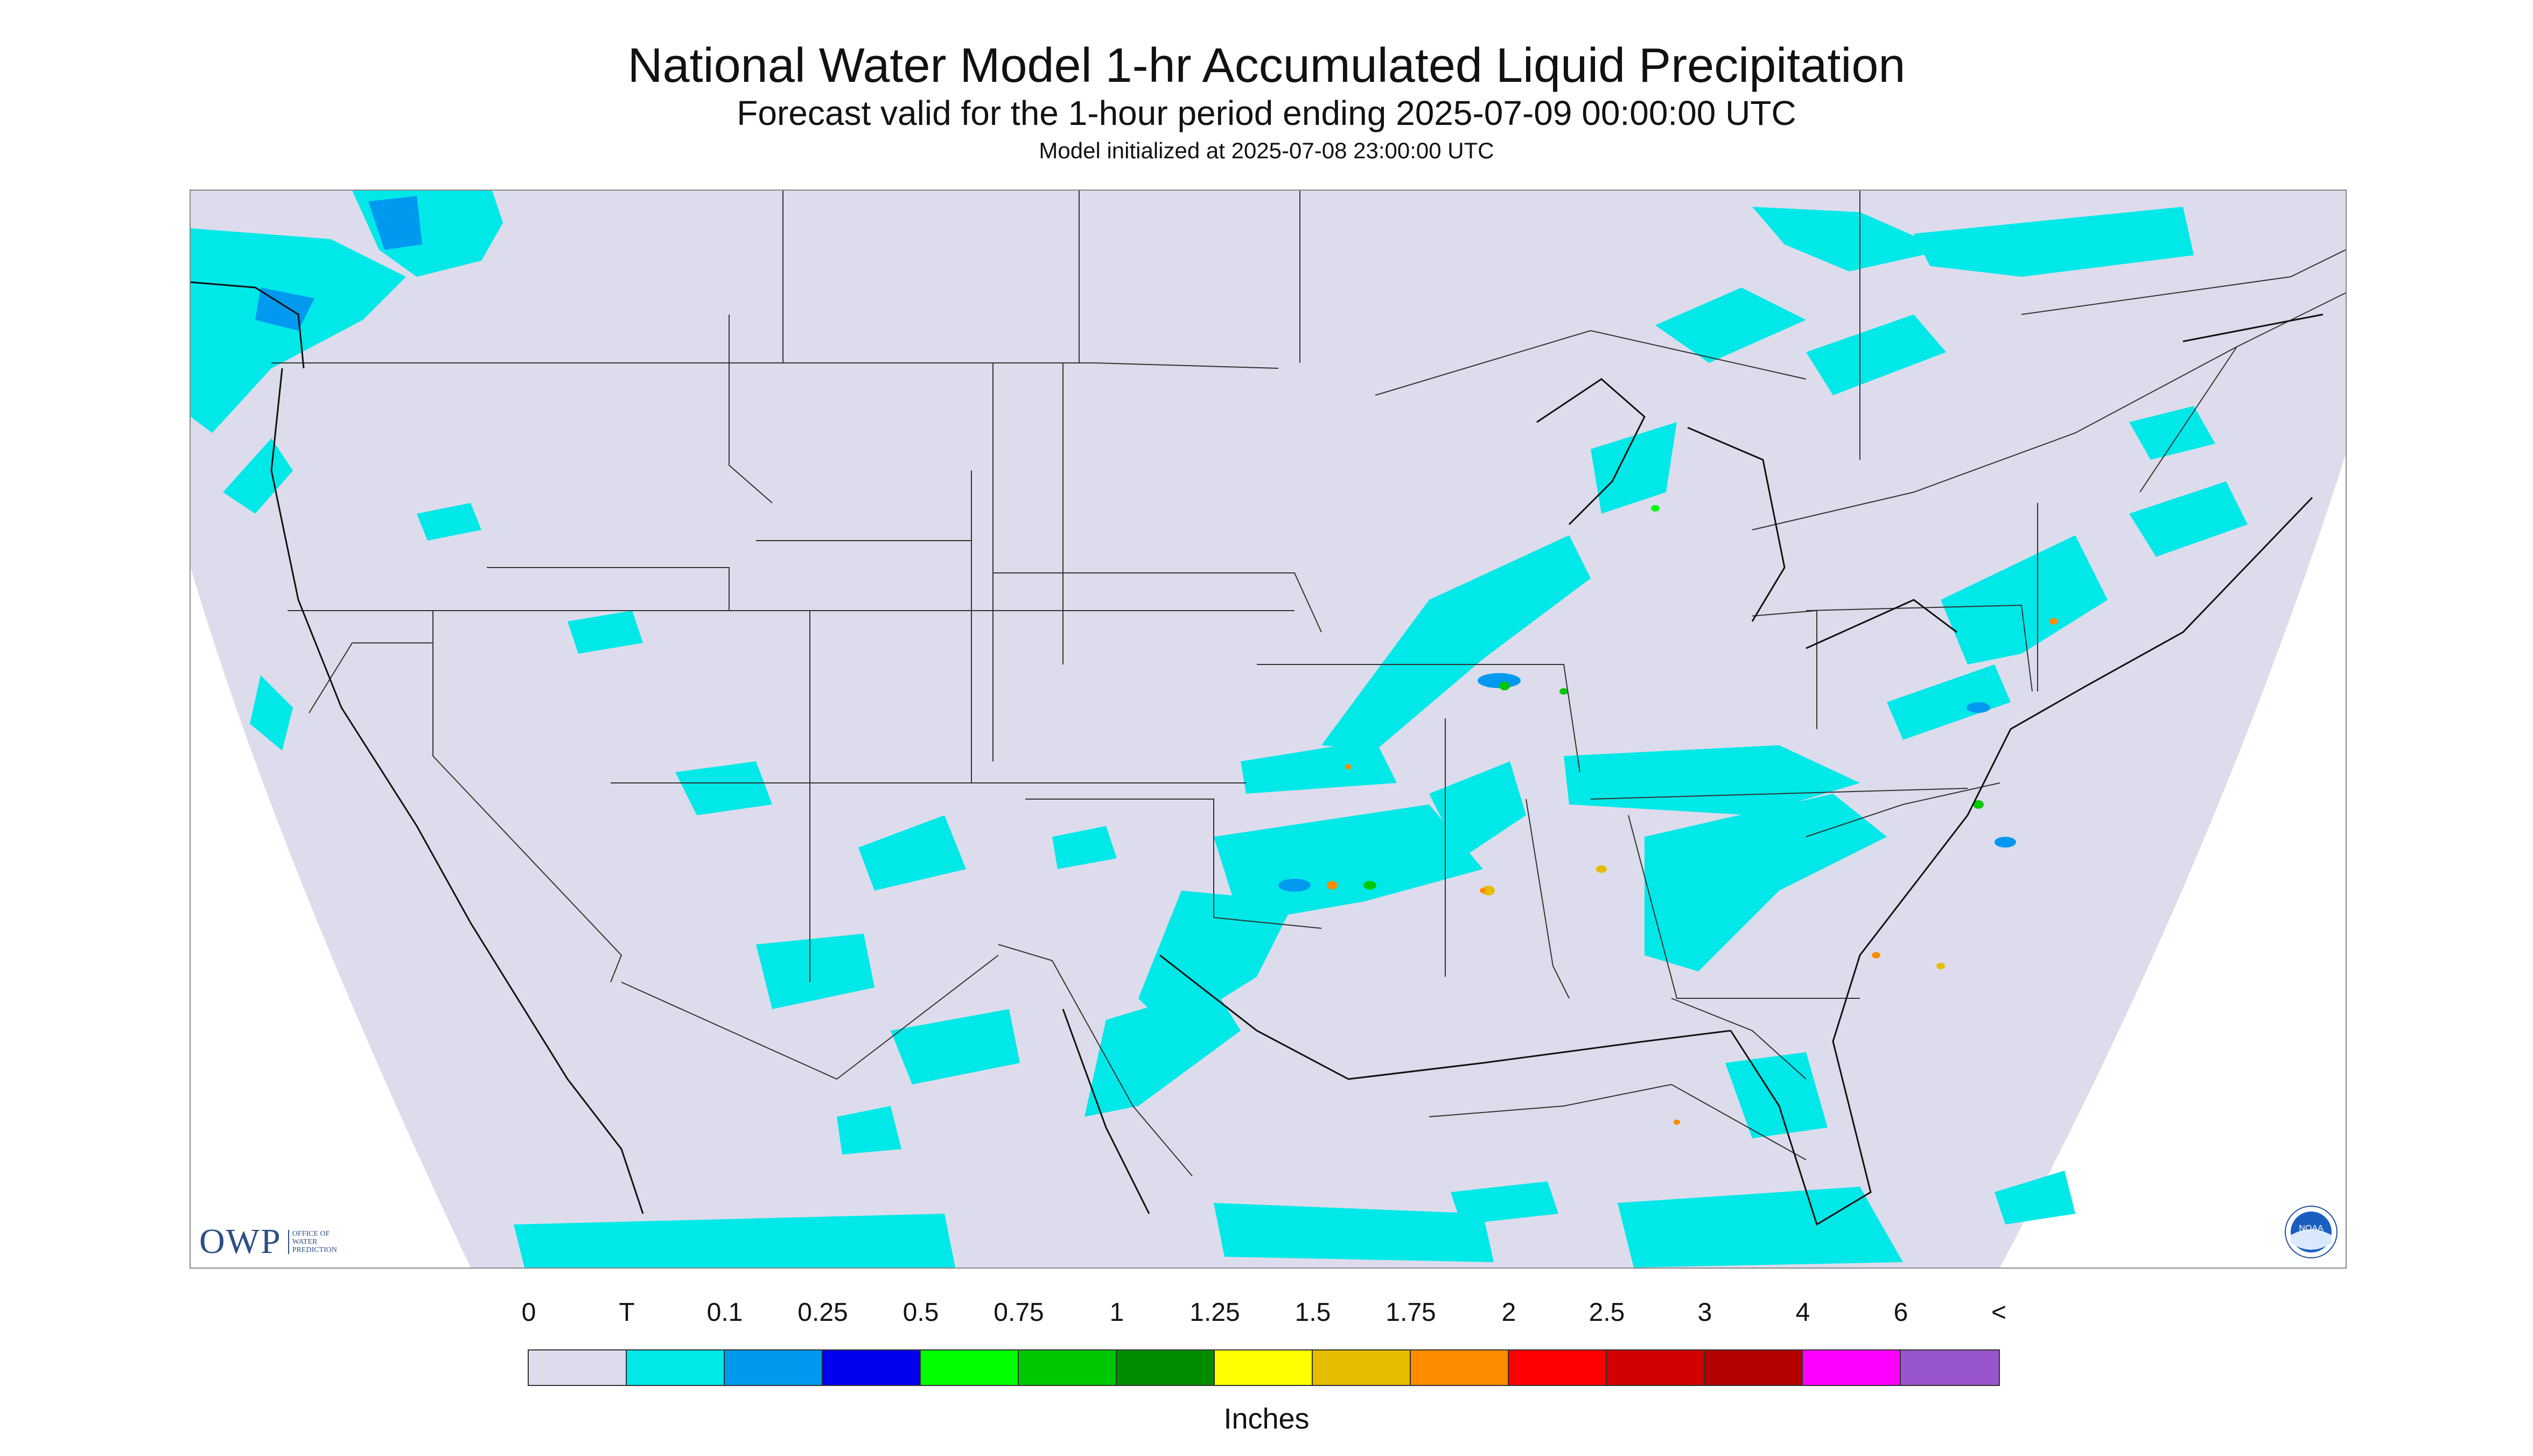  What do you see at coordinates (1019, 1312) in the screenshot?
I see `legend-label: 0.75` at bounding box center [1019, 1312].